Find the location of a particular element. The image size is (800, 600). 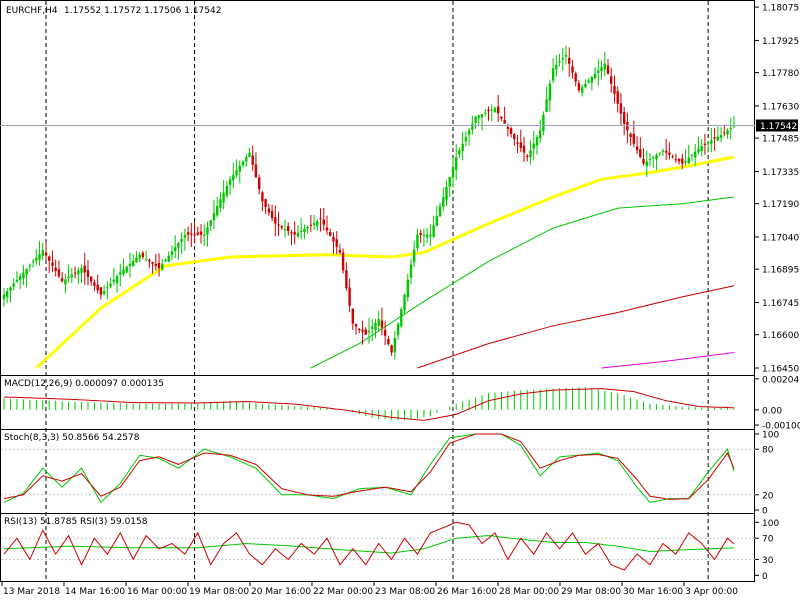

stoch-tick-label: 0 is located at coordinates (765, 512).